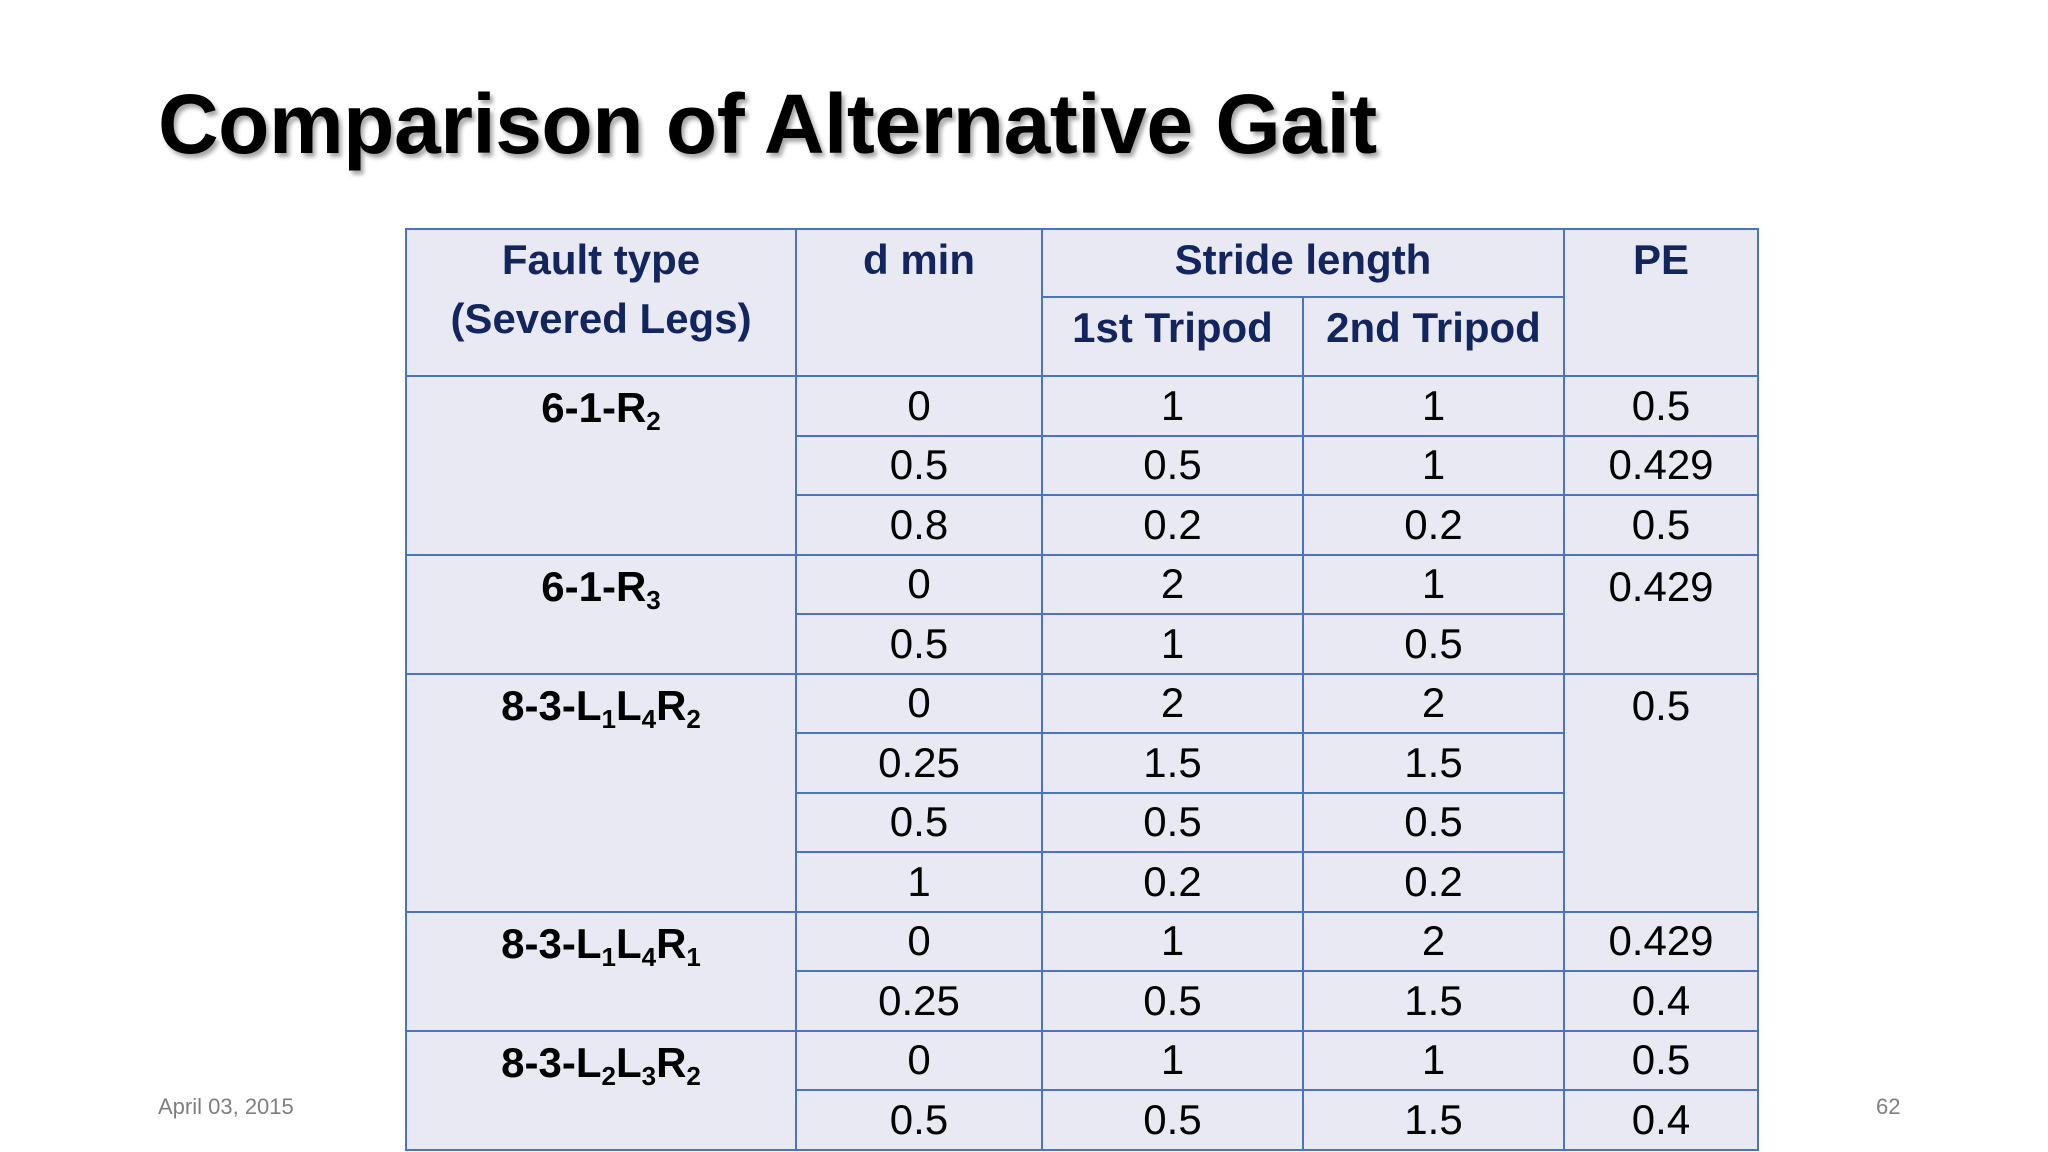 This screenshot has width=2048, height=1152. I want to click on table-row: 0.5 0.5 1 0.429, so click(1082, 465).